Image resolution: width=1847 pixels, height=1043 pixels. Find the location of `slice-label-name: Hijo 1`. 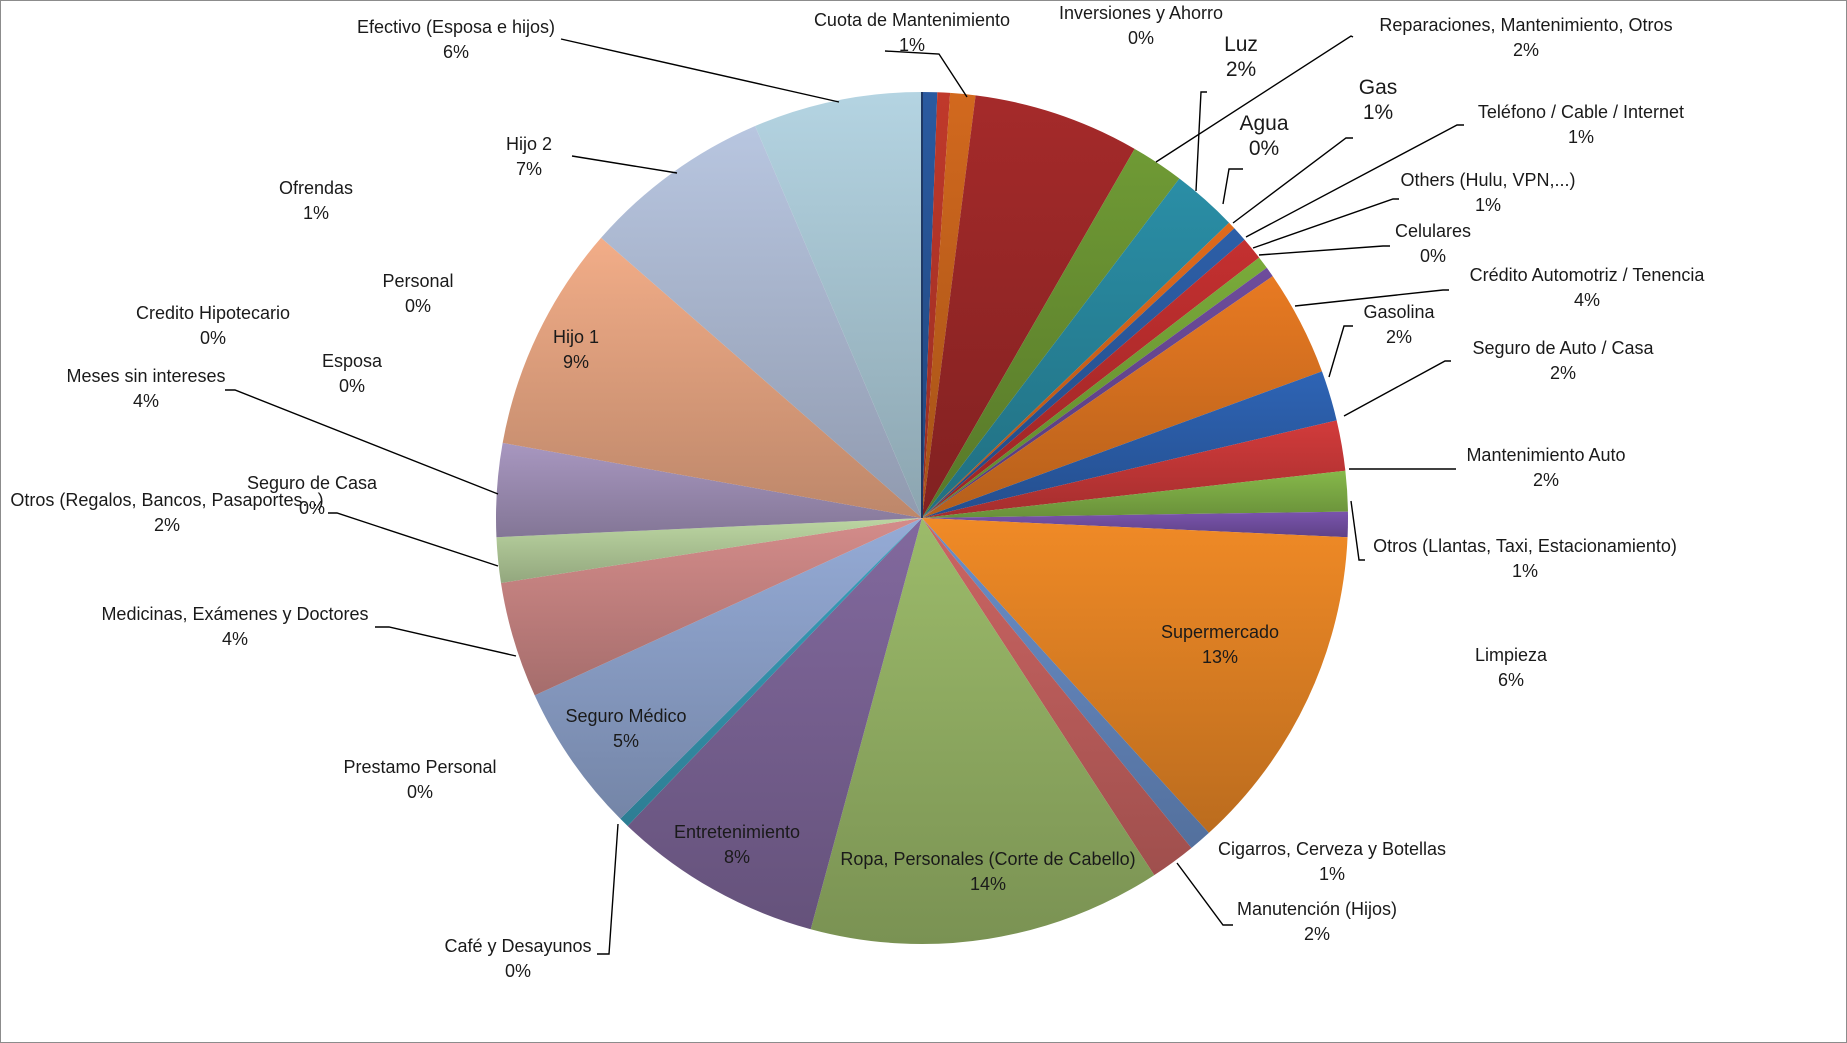

slice-label-name: Hijo 1 is located at coordinates (576, 337).